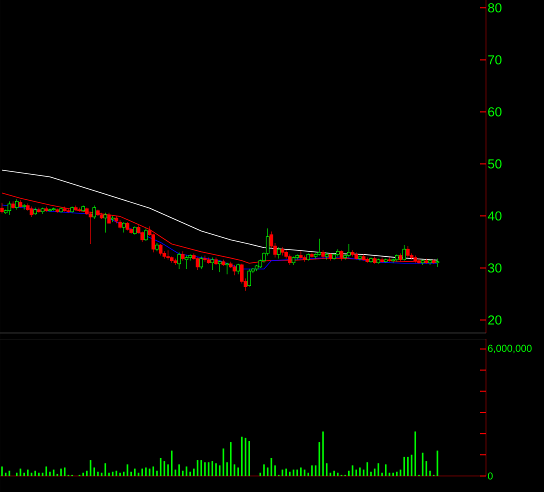 The width and height of the screenshot is (544, 492). I want to click on line-series, so click(220, 237).